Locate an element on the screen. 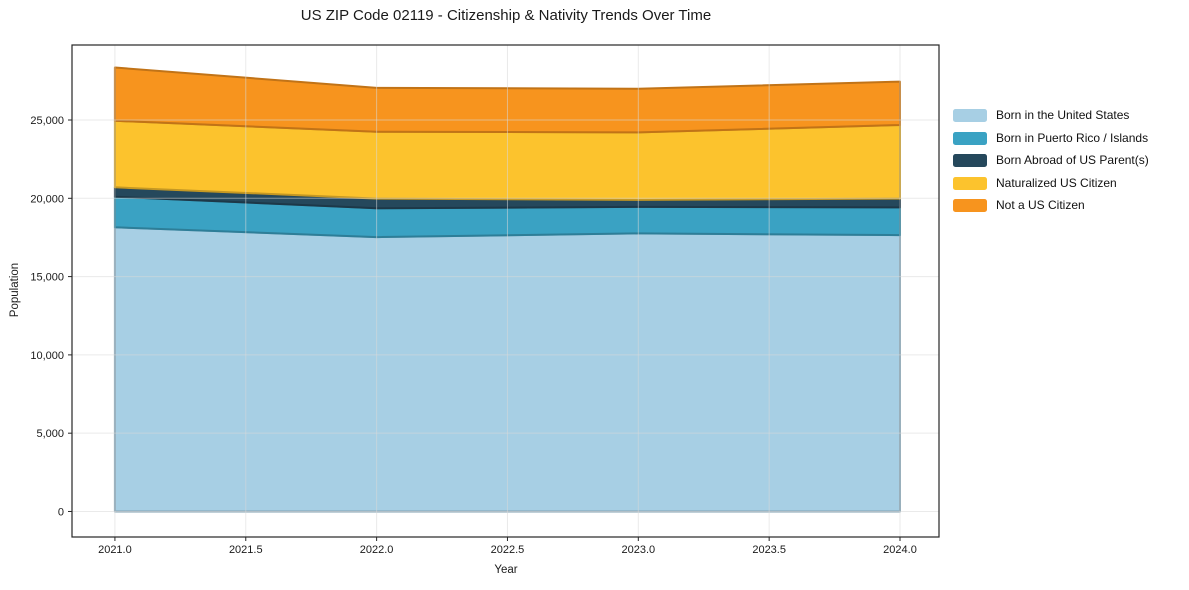 This screenshot has width=1189, height=590. legend-label: Born in Puerto Rico / Islands is located at coordinates (1072, 137).